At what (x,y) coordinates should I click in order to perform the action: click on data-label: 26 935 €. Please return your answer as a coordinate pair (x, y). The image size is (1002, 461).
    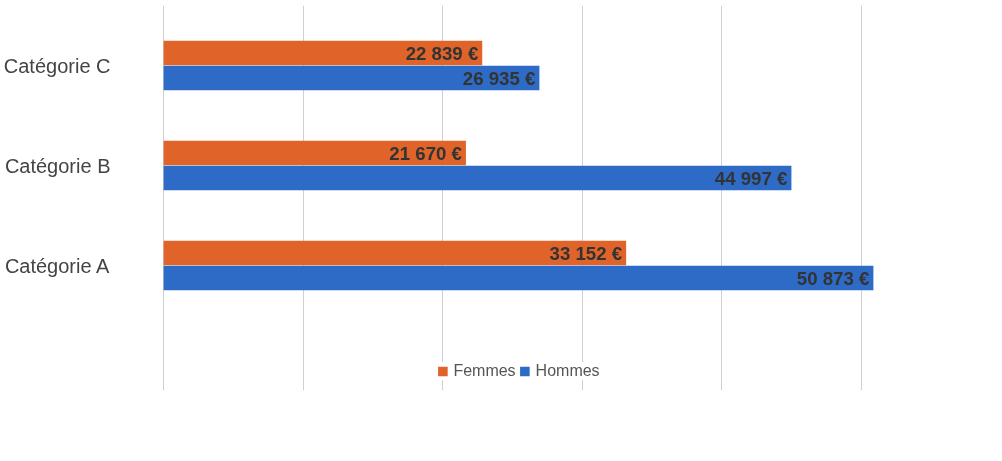
    Looking at the image, I should click on (499, 78).